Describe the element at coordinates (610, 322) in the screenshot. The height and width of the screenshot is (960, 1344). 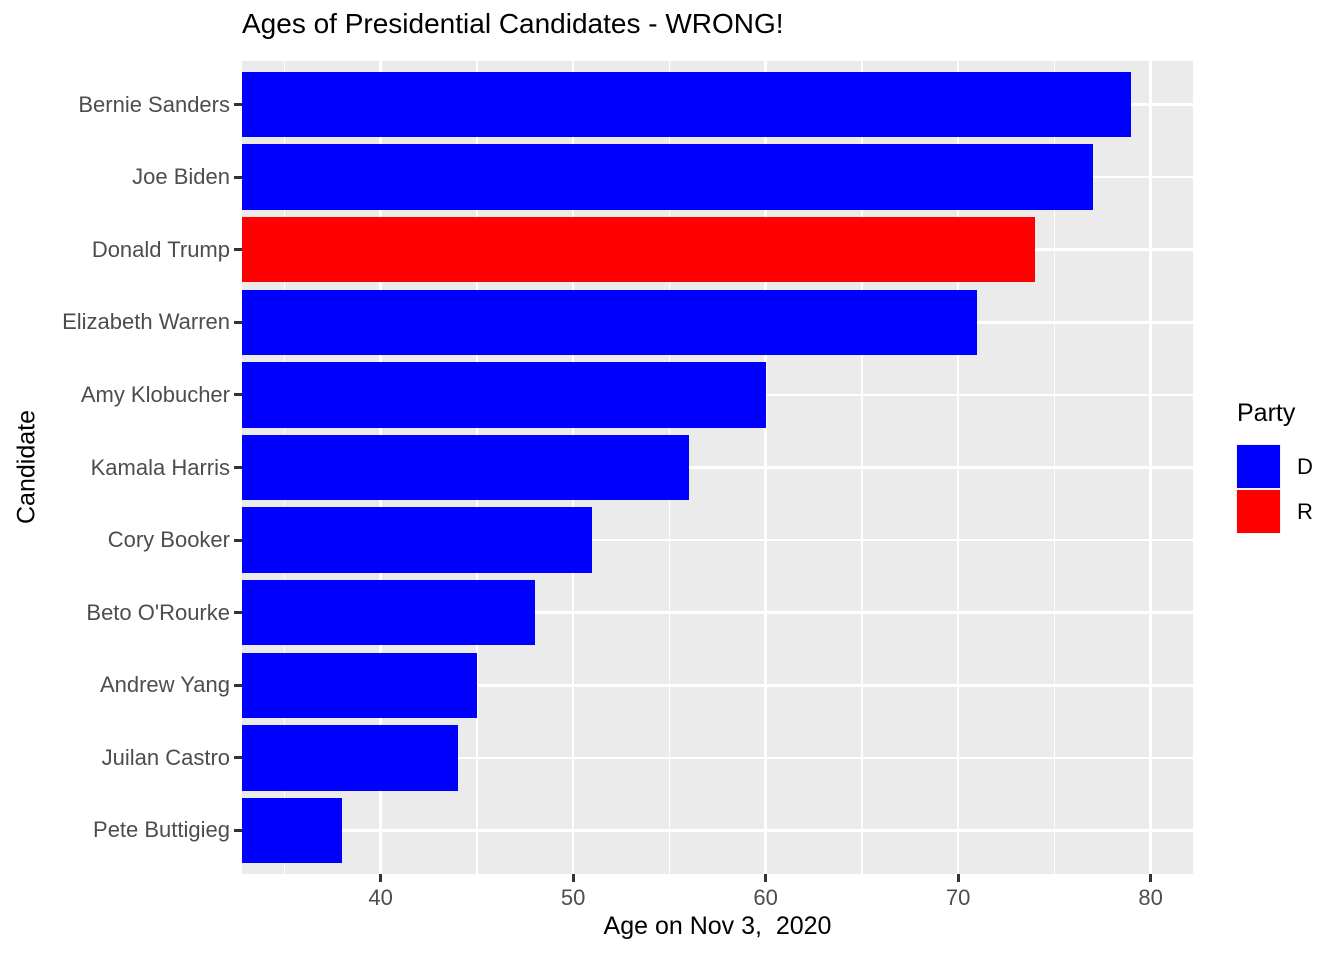
I see `bar-elizabeth-warren` at that location.